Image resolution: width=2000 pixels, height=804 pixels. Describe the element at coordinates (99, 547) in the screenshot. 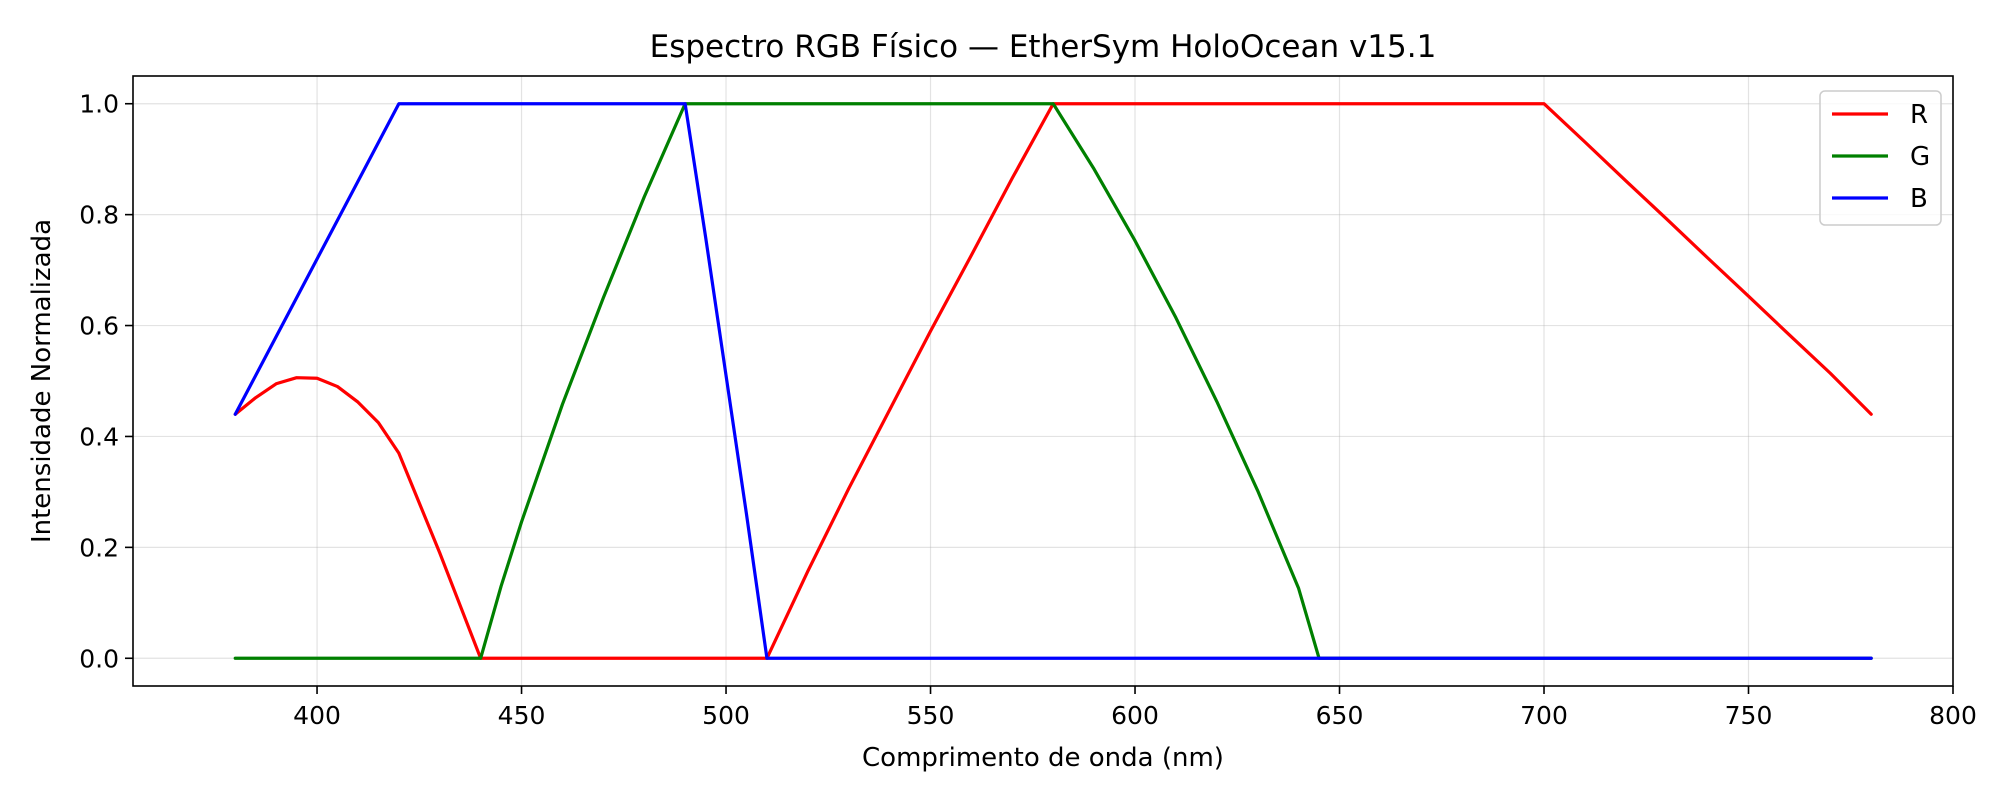

I see `y-tick-label: 0.2` at that location.